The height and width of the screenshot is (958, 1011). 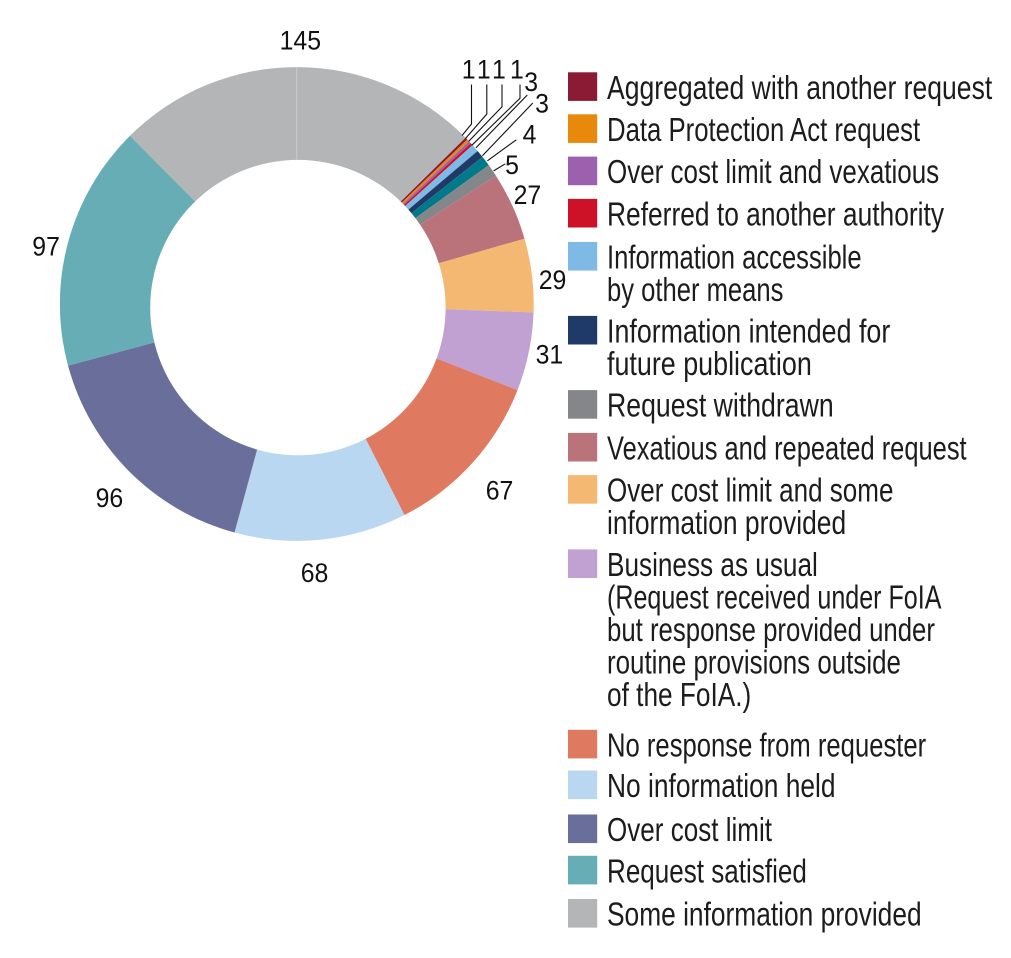 I want to click on svg-text: Request withdrawn, so click(x=720, y=406).